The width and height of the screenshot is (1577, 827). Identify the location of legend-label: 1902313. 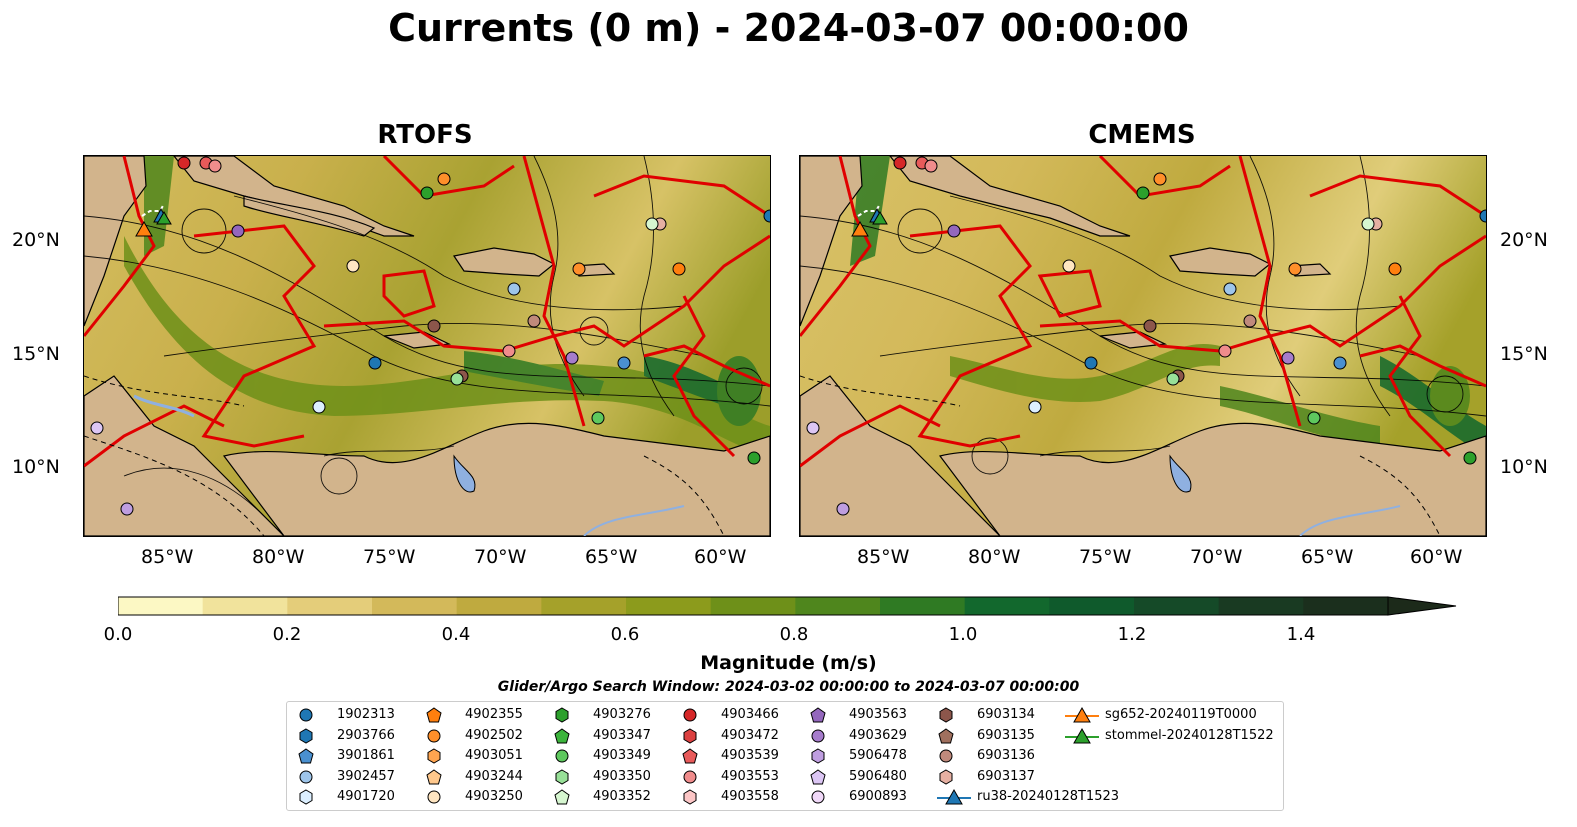
(366, 714).